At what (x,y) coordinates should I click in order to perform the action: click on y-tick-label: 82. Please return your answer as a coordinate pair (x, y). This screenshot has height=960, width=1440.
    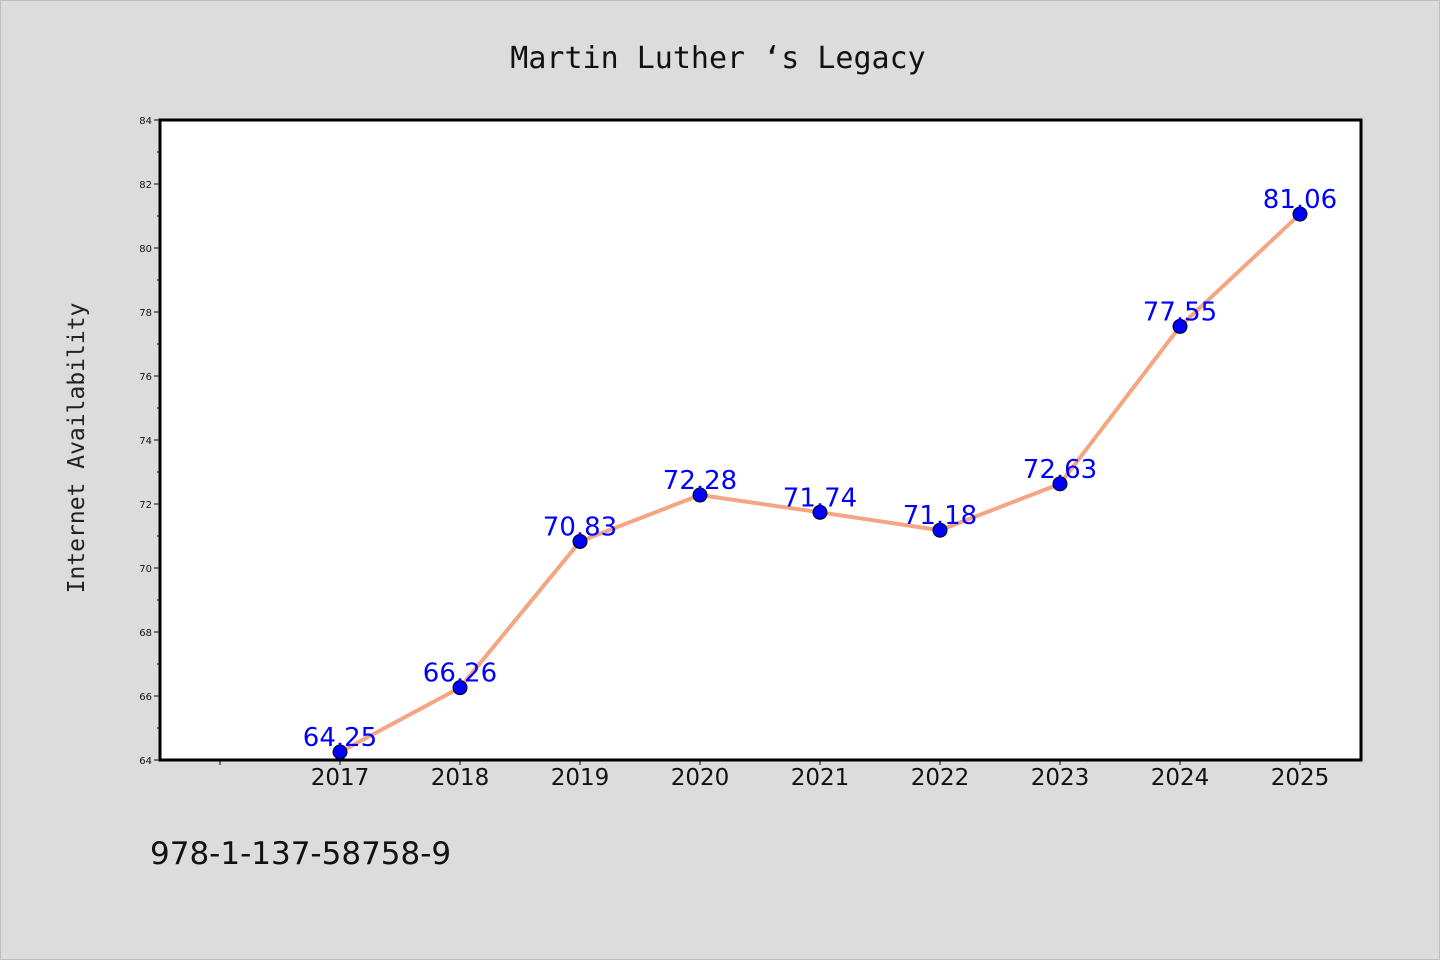
    Looking at the image, I should click on (145, 185).